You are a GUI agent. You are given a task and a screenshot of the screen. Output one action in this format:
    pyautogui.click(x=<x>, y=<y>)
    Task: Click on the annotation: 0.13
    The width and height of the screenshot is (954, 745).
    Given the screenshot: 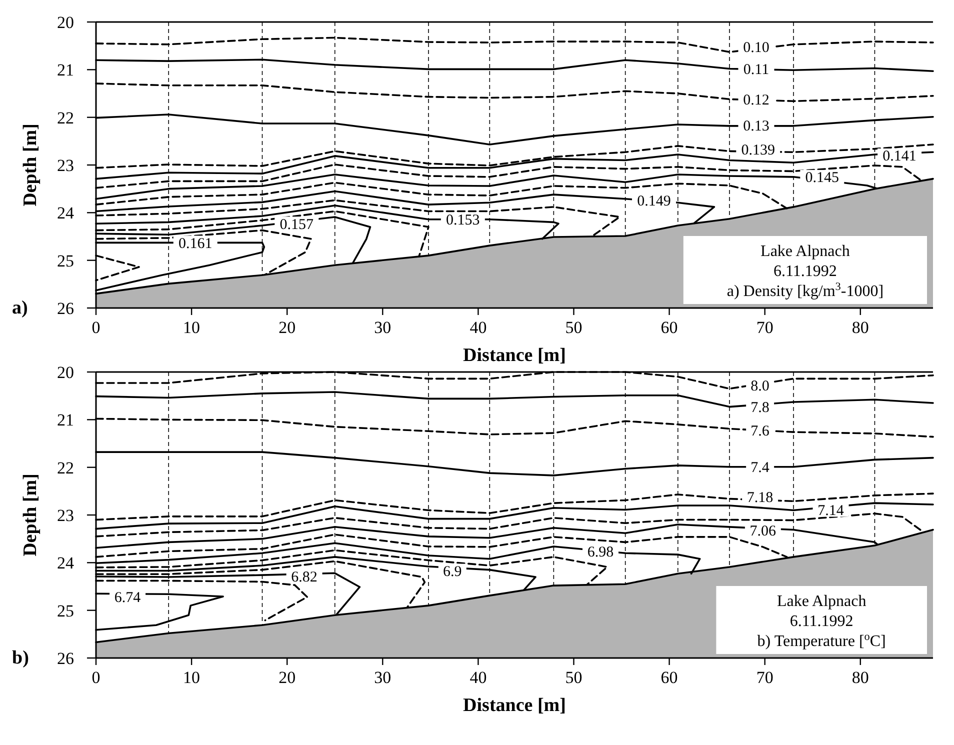 What is the action you would take?
    pyautogui.click(x=756, y=126)
    